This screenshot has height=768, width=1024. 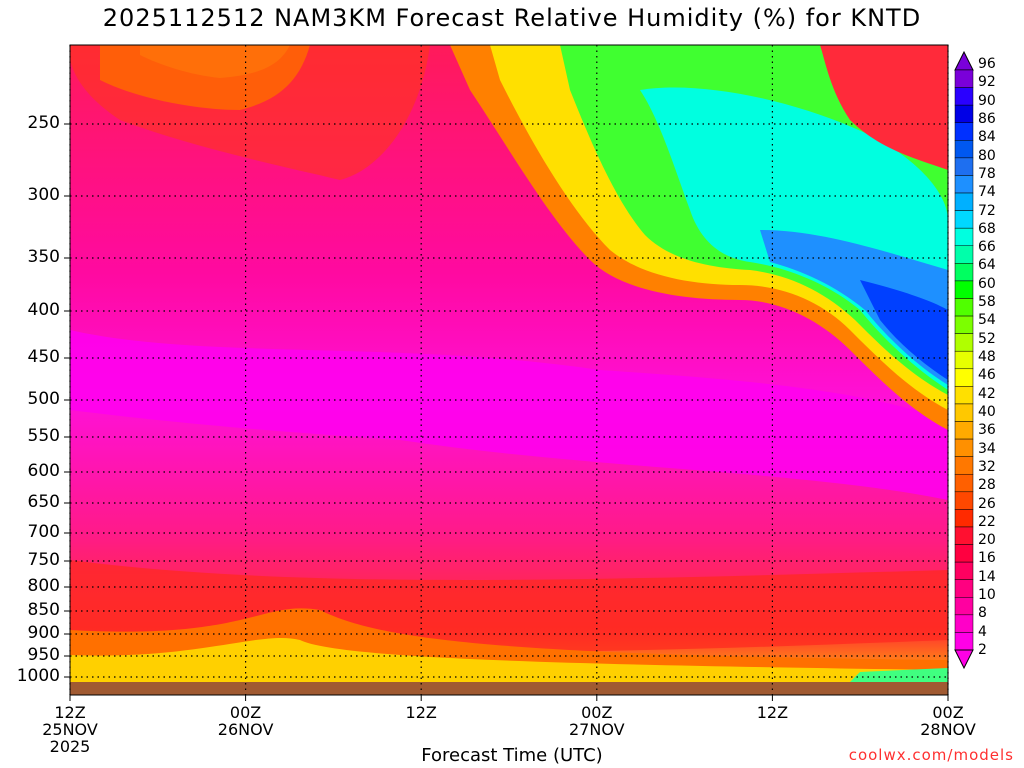 I want to click on x-tick-label: 28NOV, so click(x=948, y=729).